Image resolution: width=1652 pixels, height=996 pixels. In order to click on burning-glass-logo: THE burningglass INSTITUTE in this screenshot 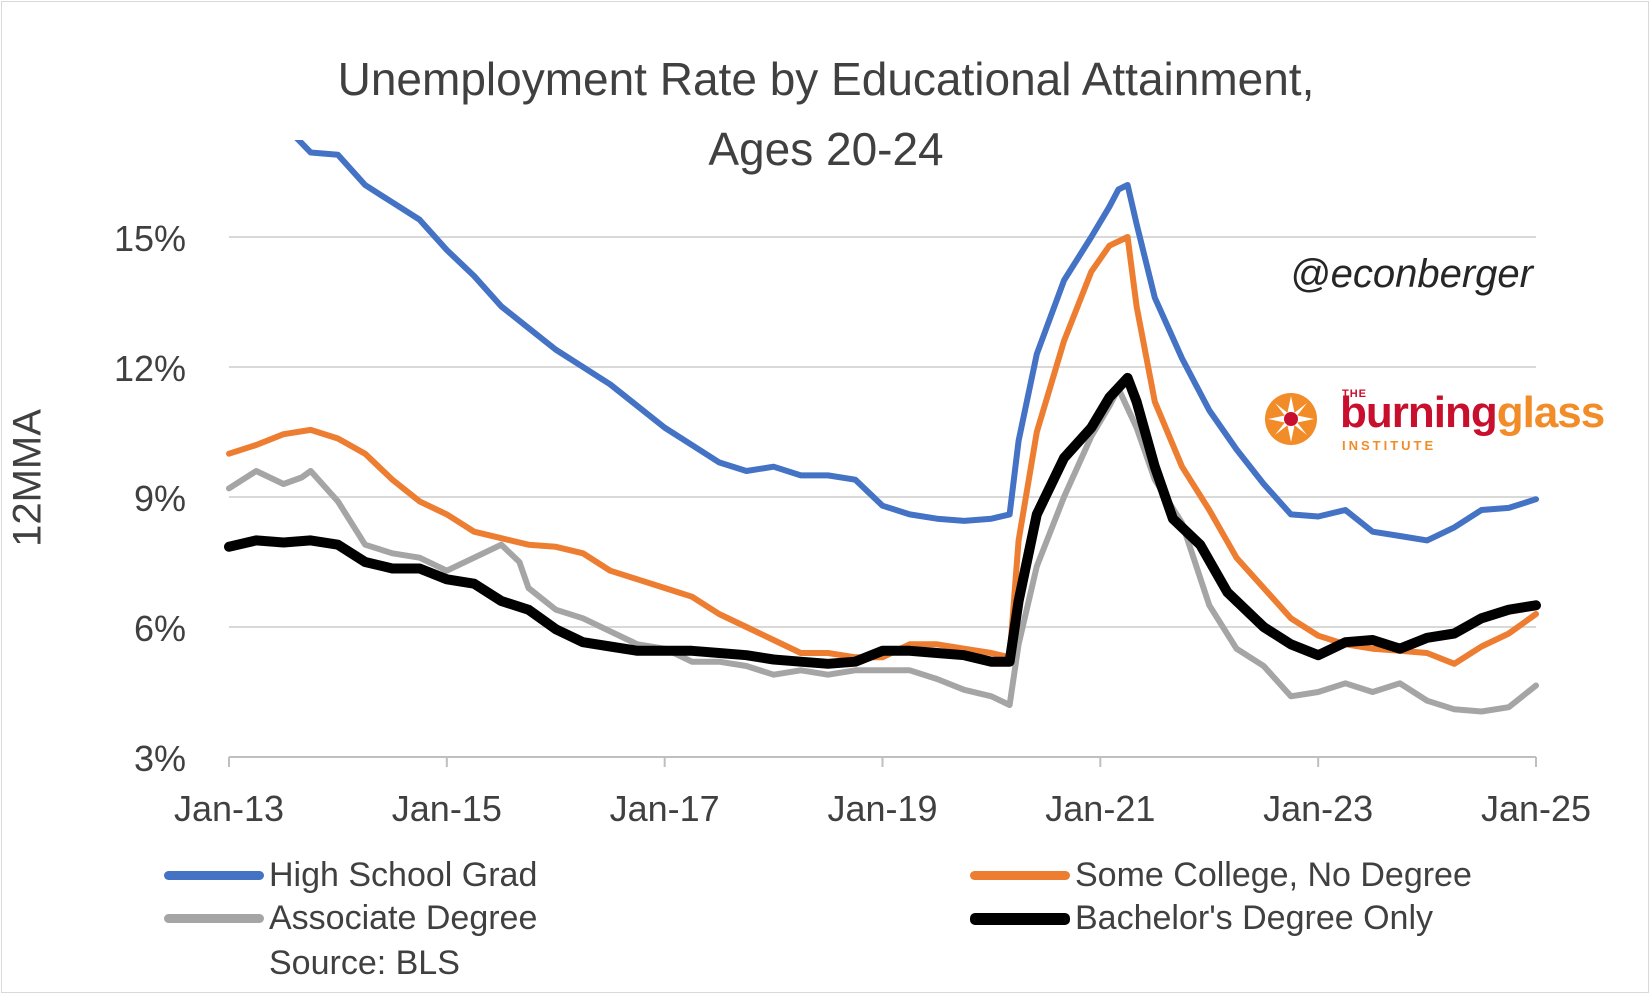, I will do `click(1442, 421)`.